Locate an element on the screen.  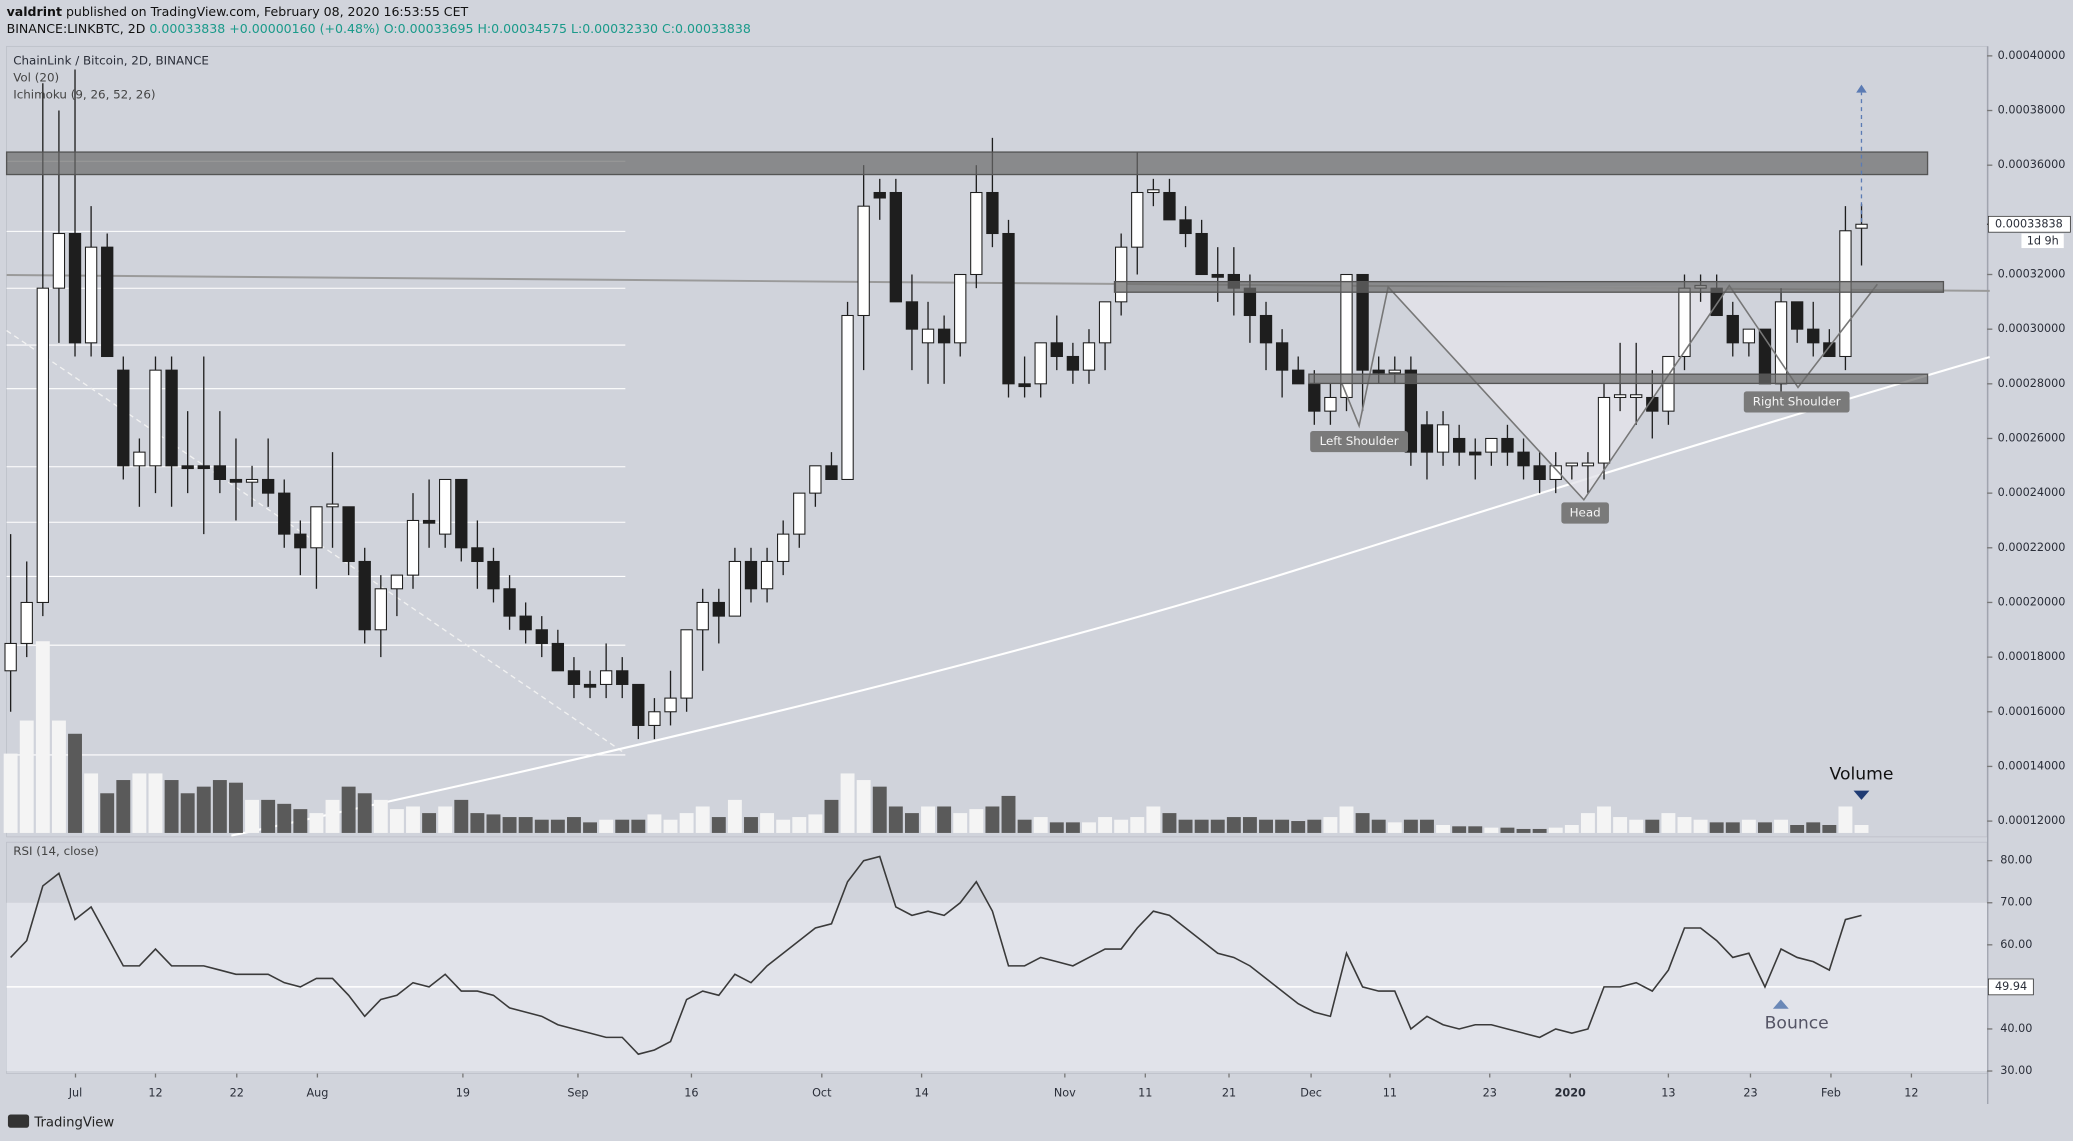
y-tick-label: 0.00028000 is located at coordinates (2032, 383).